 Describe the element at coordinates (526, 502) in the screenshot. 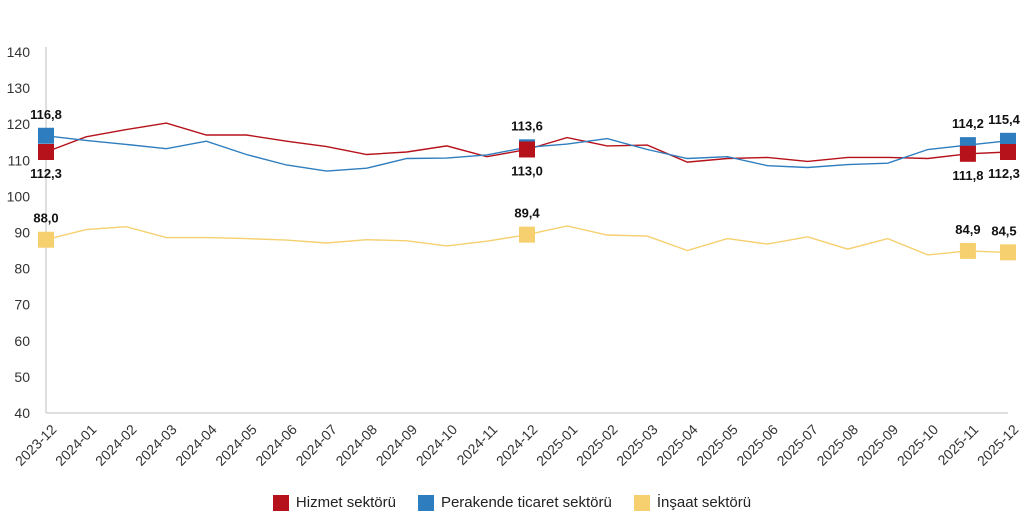

I see `legend-label-perakende: Perakende ticaret sektörü` at that location.